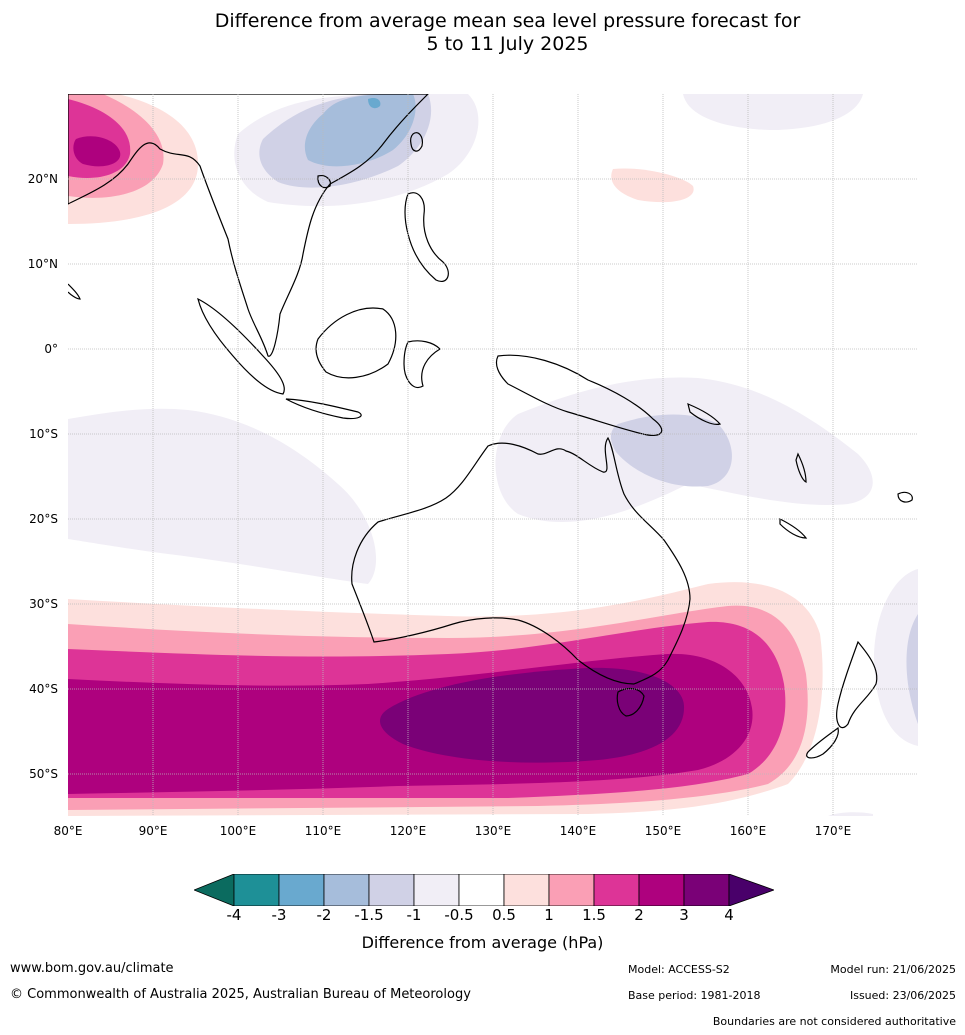 This screenshot has width=965, height=1035. What do you see at coordinates (374, 103) in the screenshot?
I see `region-neg2-china` at bounding box center [374, 103].